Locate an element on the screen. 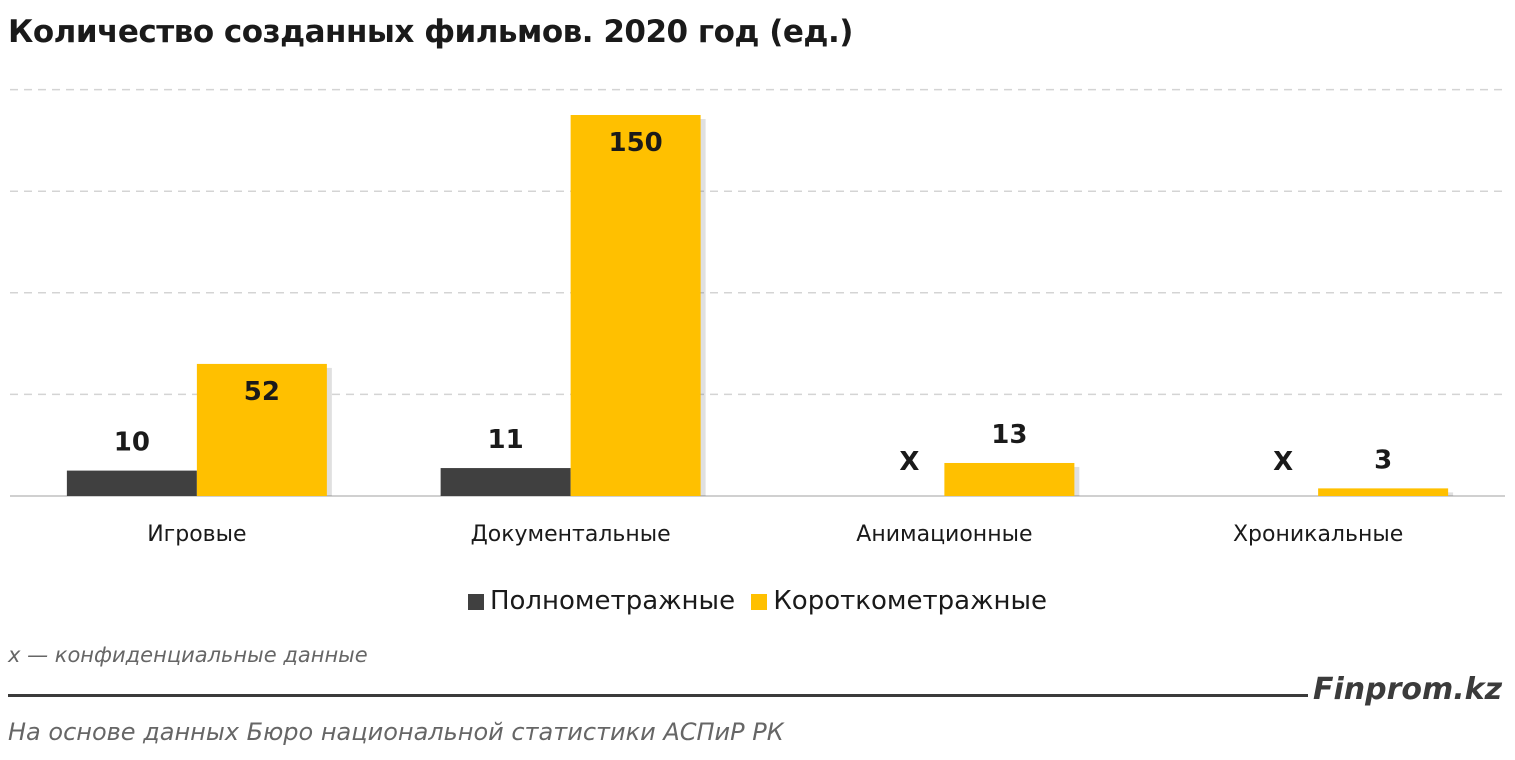 The image size is (1515, 760). x-tick-label: Игровые is located at coordinates (196, 534).